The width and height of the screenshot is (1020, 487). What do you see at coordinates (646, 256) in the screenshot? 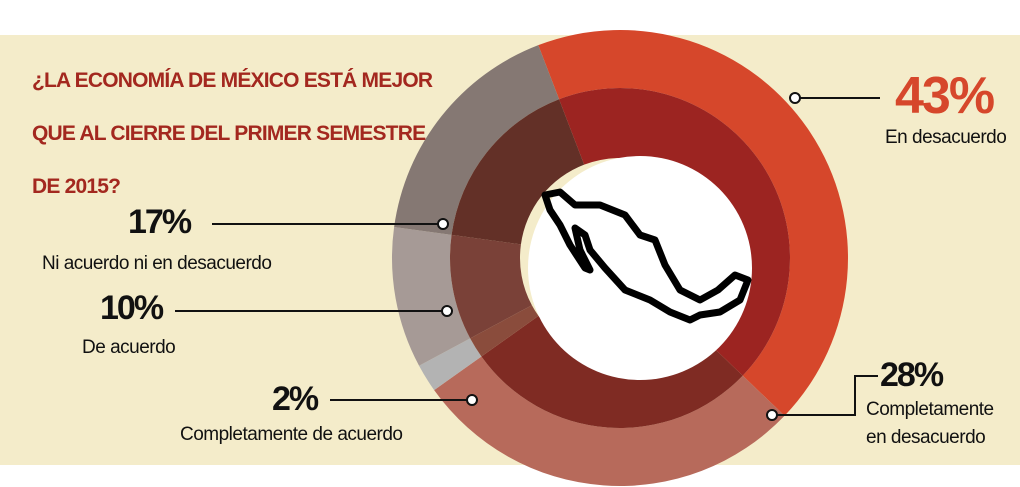
I see `mexico-map` at bounding box center [646, 256].